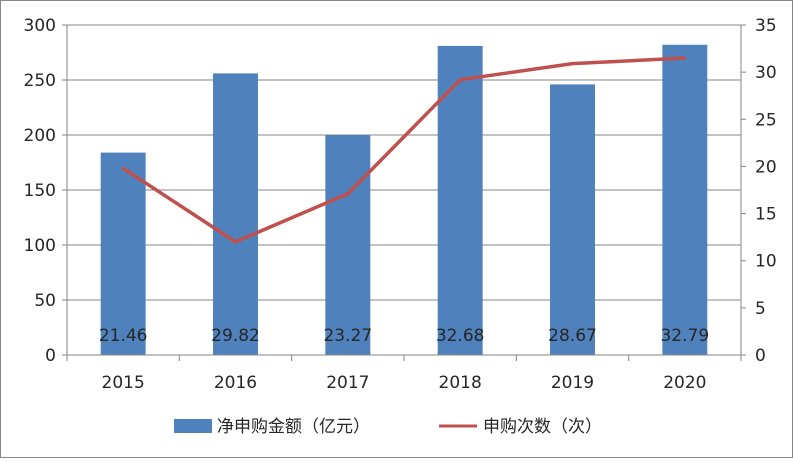  Describe the element at coordinates (45, 301) in the screenshot. I see `left-tick-label: 50` at that location.